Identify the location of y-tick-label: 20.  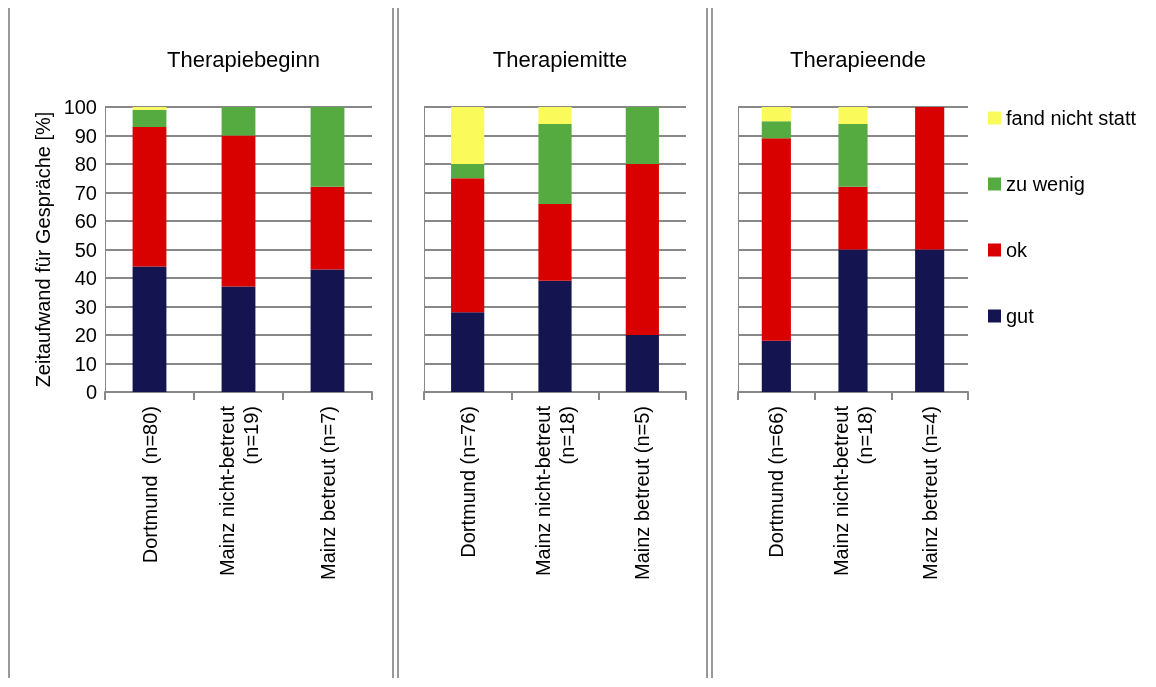
(85, 335).